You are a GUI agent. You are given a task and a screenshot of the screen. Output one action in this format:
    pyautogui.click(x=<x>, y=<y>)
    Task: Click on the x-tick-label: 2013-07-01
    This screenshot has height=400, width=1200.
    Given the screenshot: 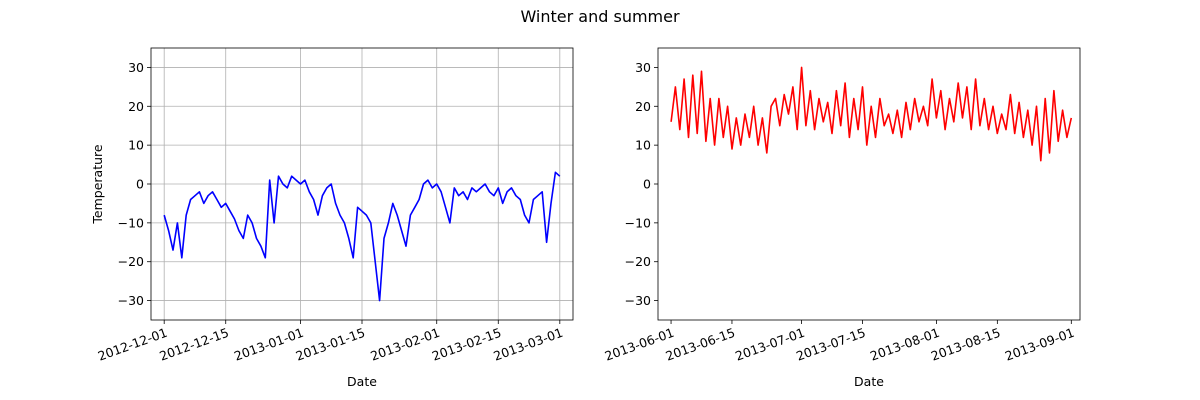 What is the action you would take?
    pyautogui.click(x=769, y=344)
    